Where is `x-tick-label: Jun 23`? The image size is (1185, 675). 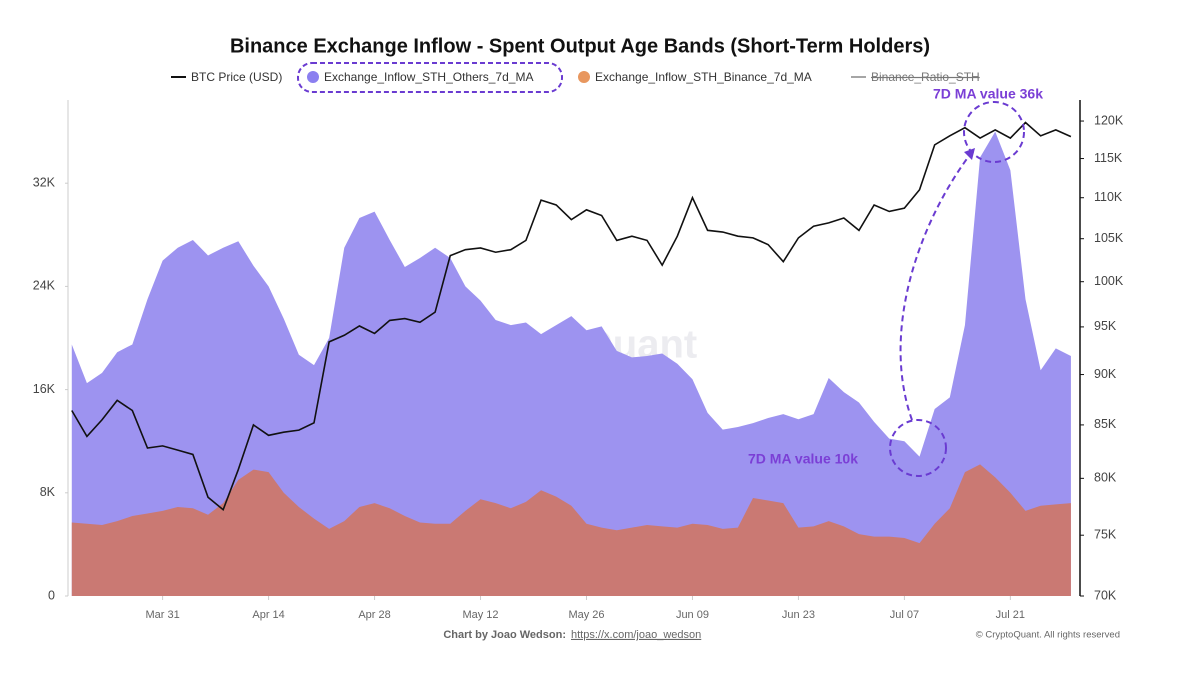 x-tick-label: Jun 23 is located at coordinates (798, 615).